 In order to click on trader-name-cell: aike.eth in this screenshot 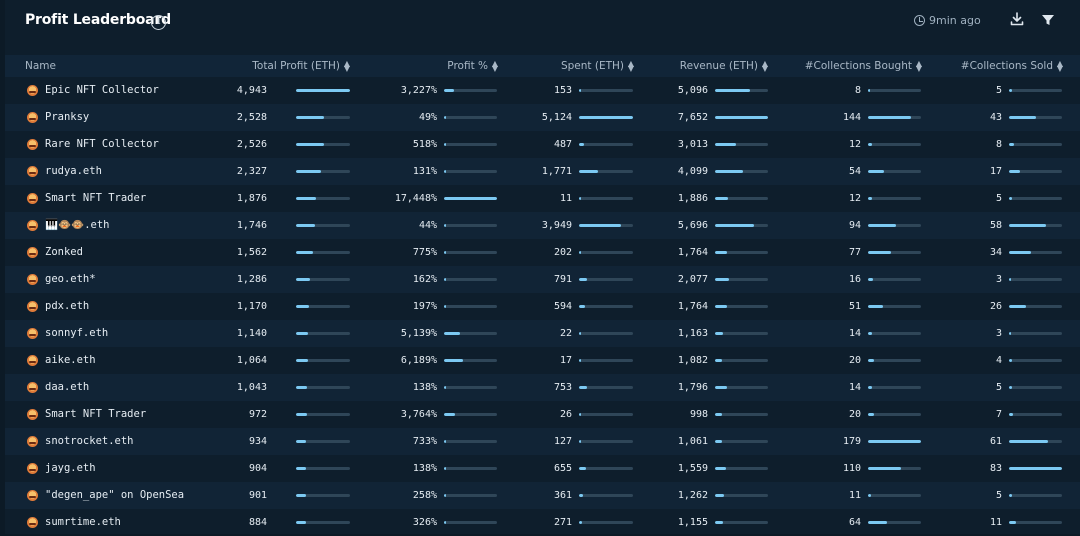, I will do `click(61, 360)`.